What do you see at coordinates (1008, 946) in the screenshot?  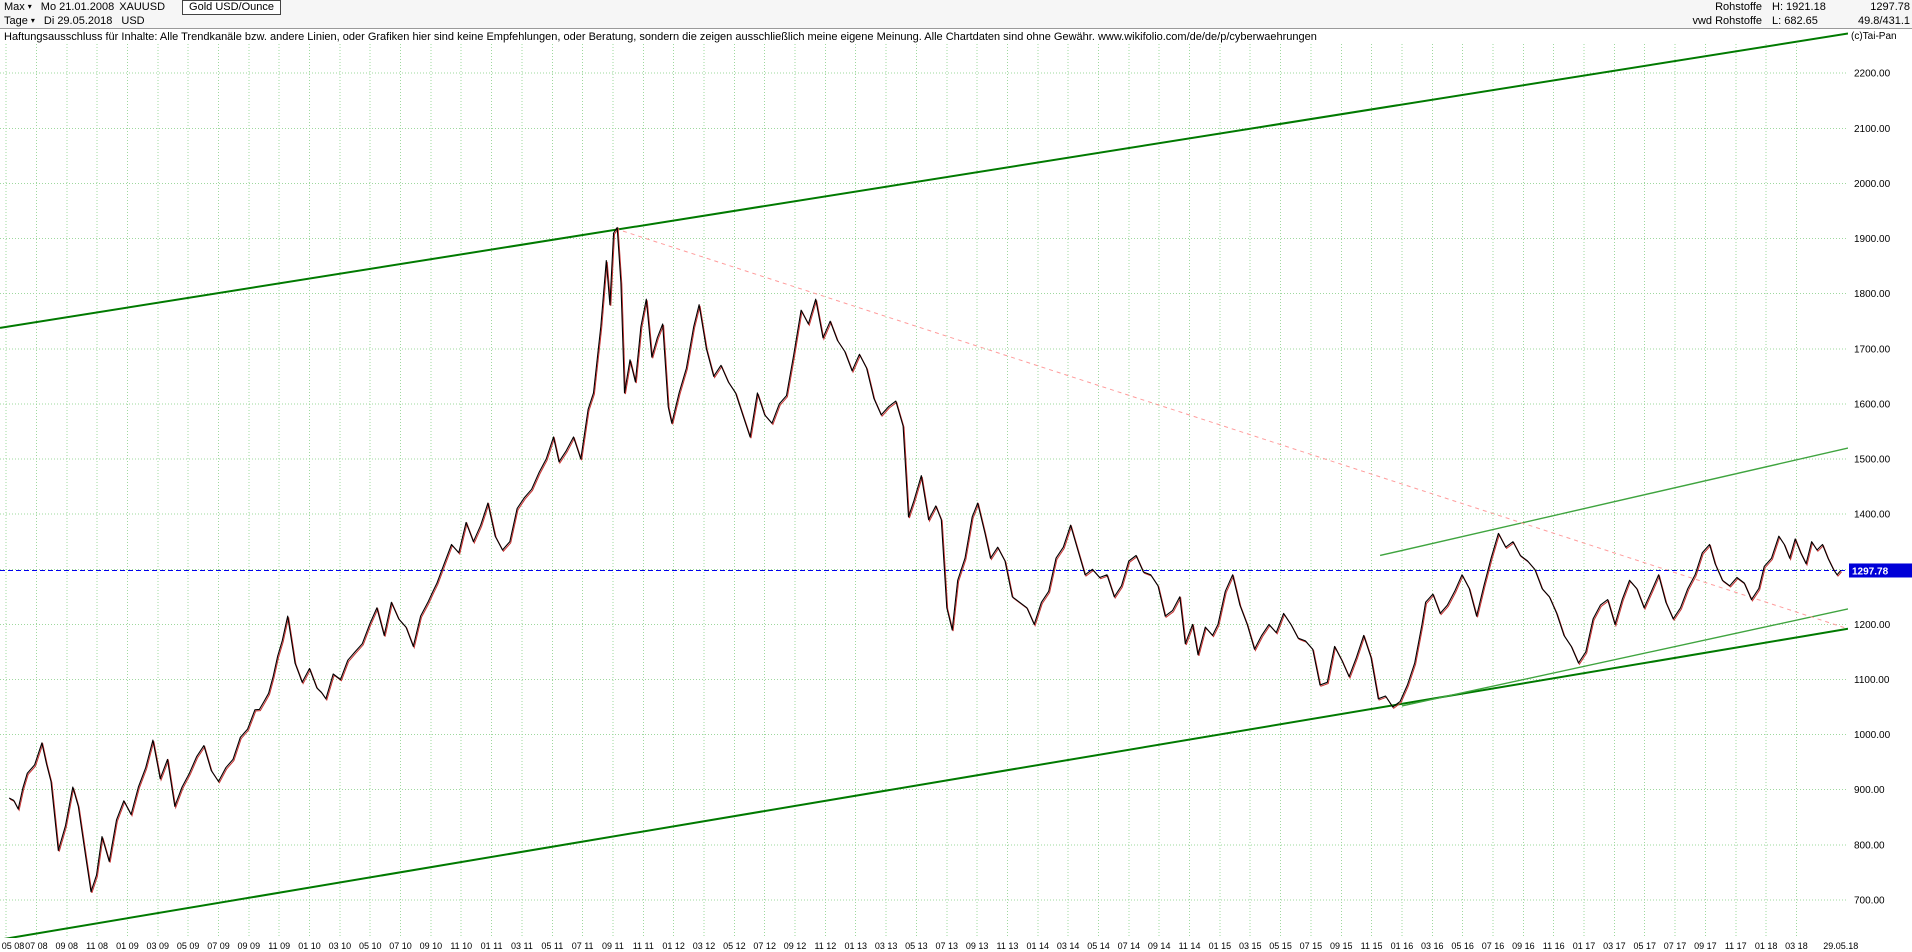 I see `x-axis-label: 11 13` at bounding box center [1008, 946].